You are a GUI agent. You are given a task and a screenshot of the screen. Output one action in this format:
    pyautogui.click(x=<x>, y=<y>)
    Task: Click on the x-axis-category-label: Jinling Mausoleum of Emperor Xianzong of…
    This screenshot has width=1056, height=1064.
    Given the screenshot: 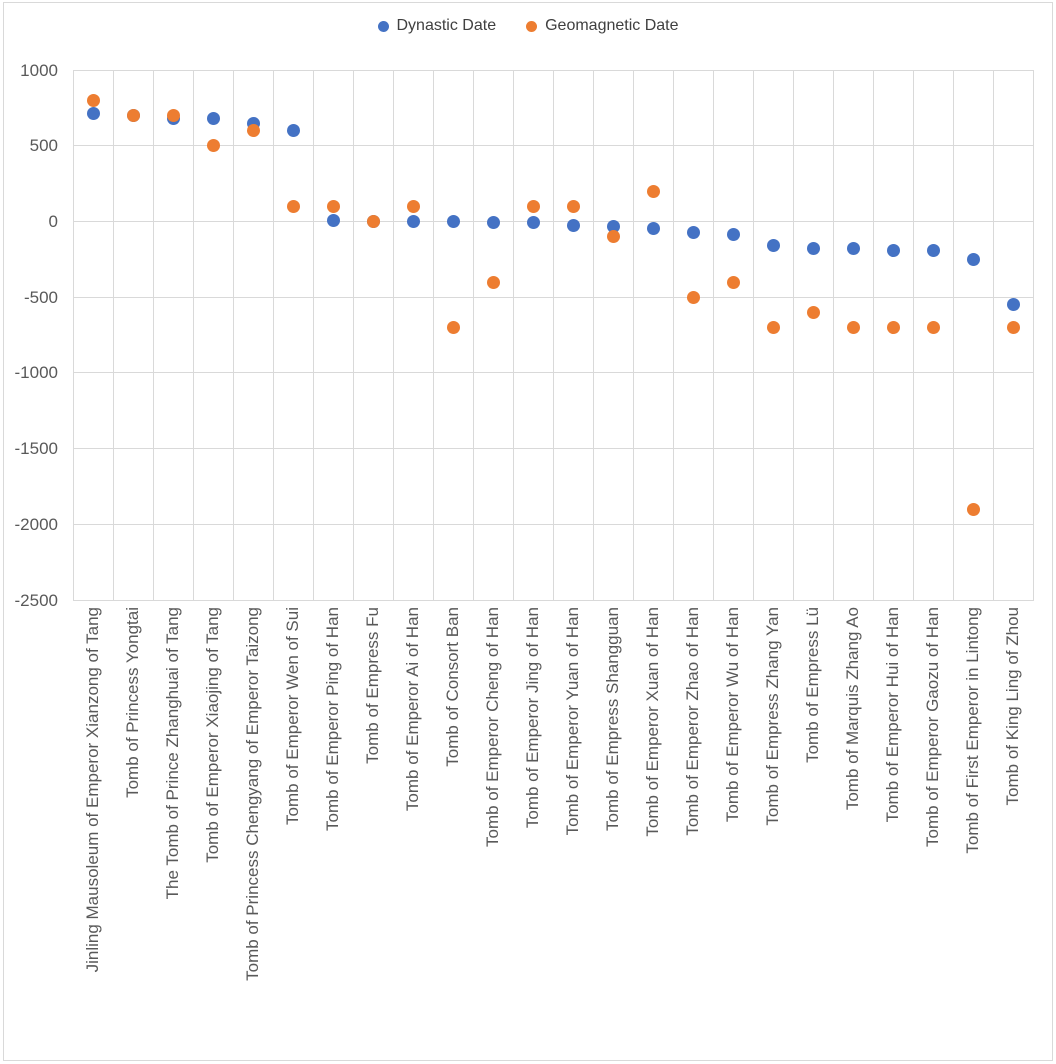 What is the action you would take?
    pyautogui.click(x=92, y=790)
    